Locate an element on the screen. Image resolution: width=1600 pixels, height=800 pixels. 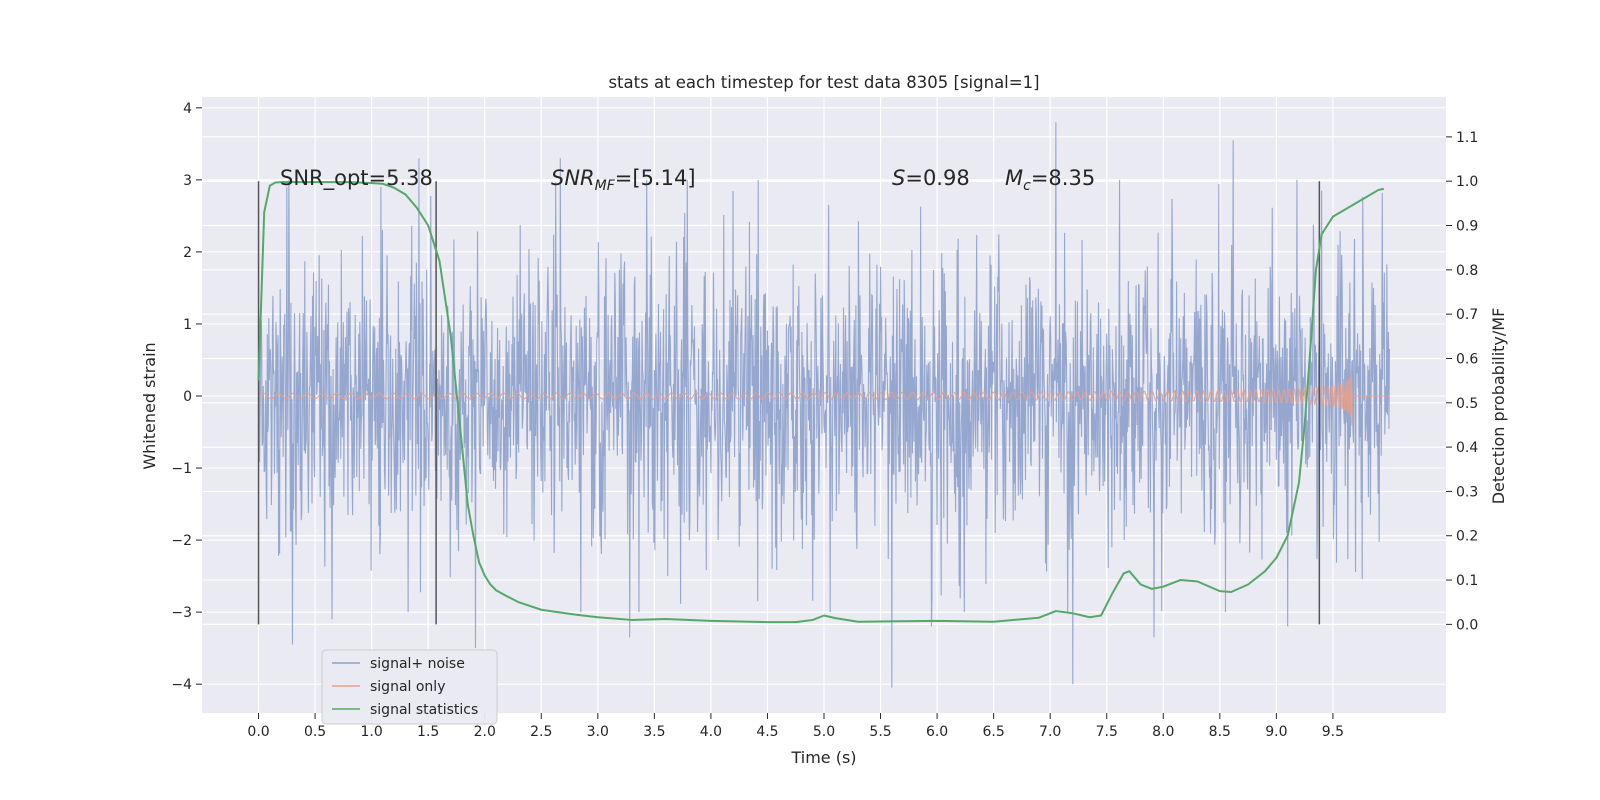
x-tick-label: 4.0 is located at coordinates (711, 732).